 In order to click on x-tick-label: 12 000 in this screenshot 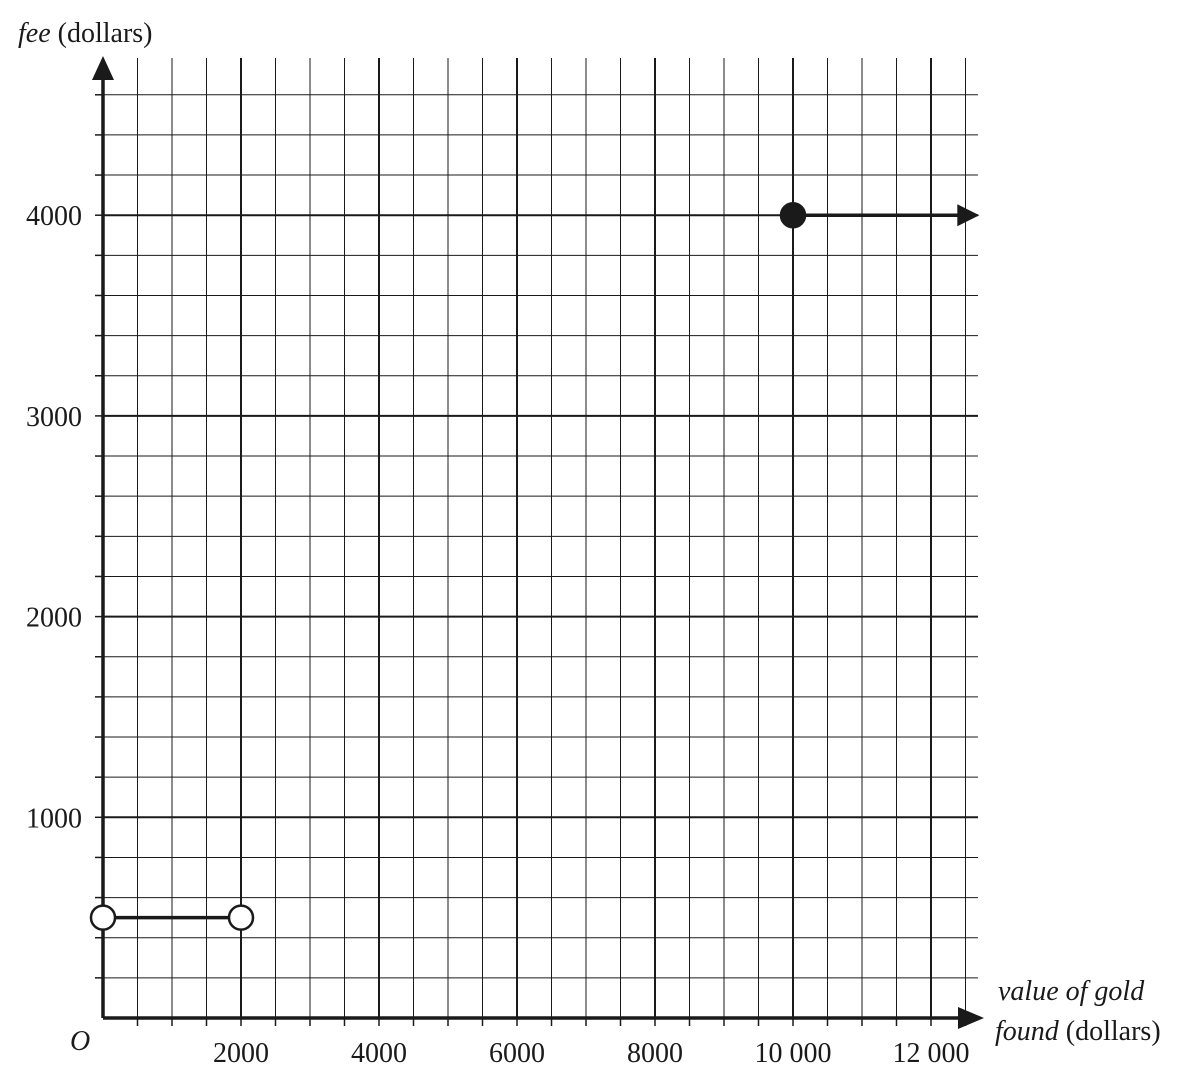, I will do `click(931, 1053)`.